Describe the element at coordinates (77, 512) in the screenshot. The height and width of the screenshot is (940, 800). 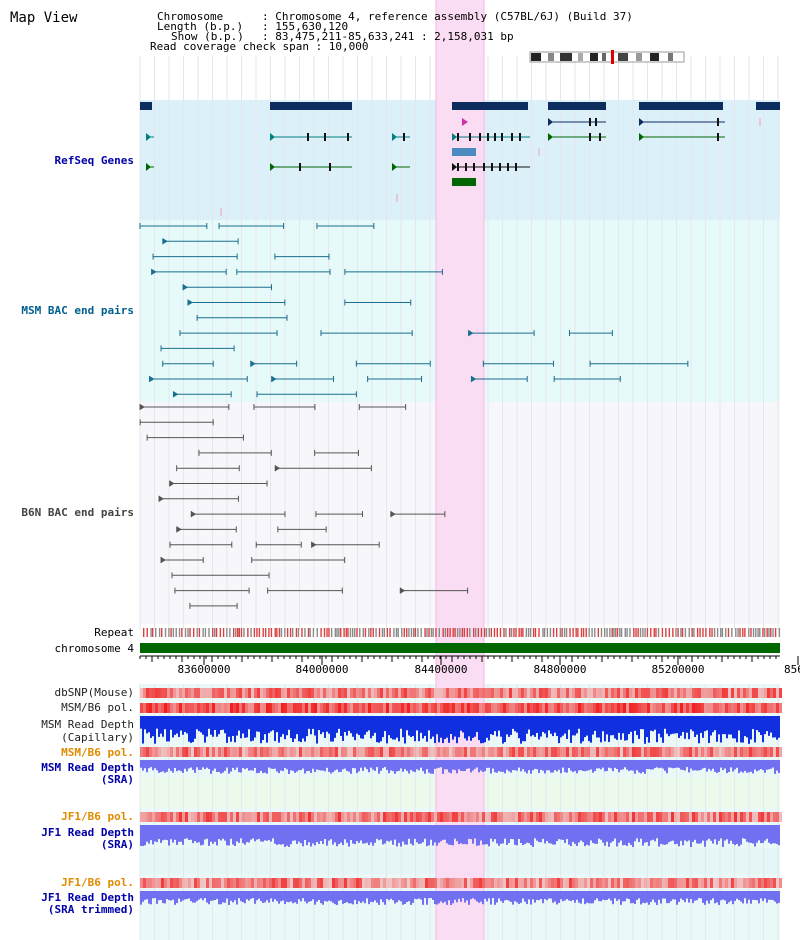
I see `track-label-b6n-bac: B6N BAC end pairs` at that location.